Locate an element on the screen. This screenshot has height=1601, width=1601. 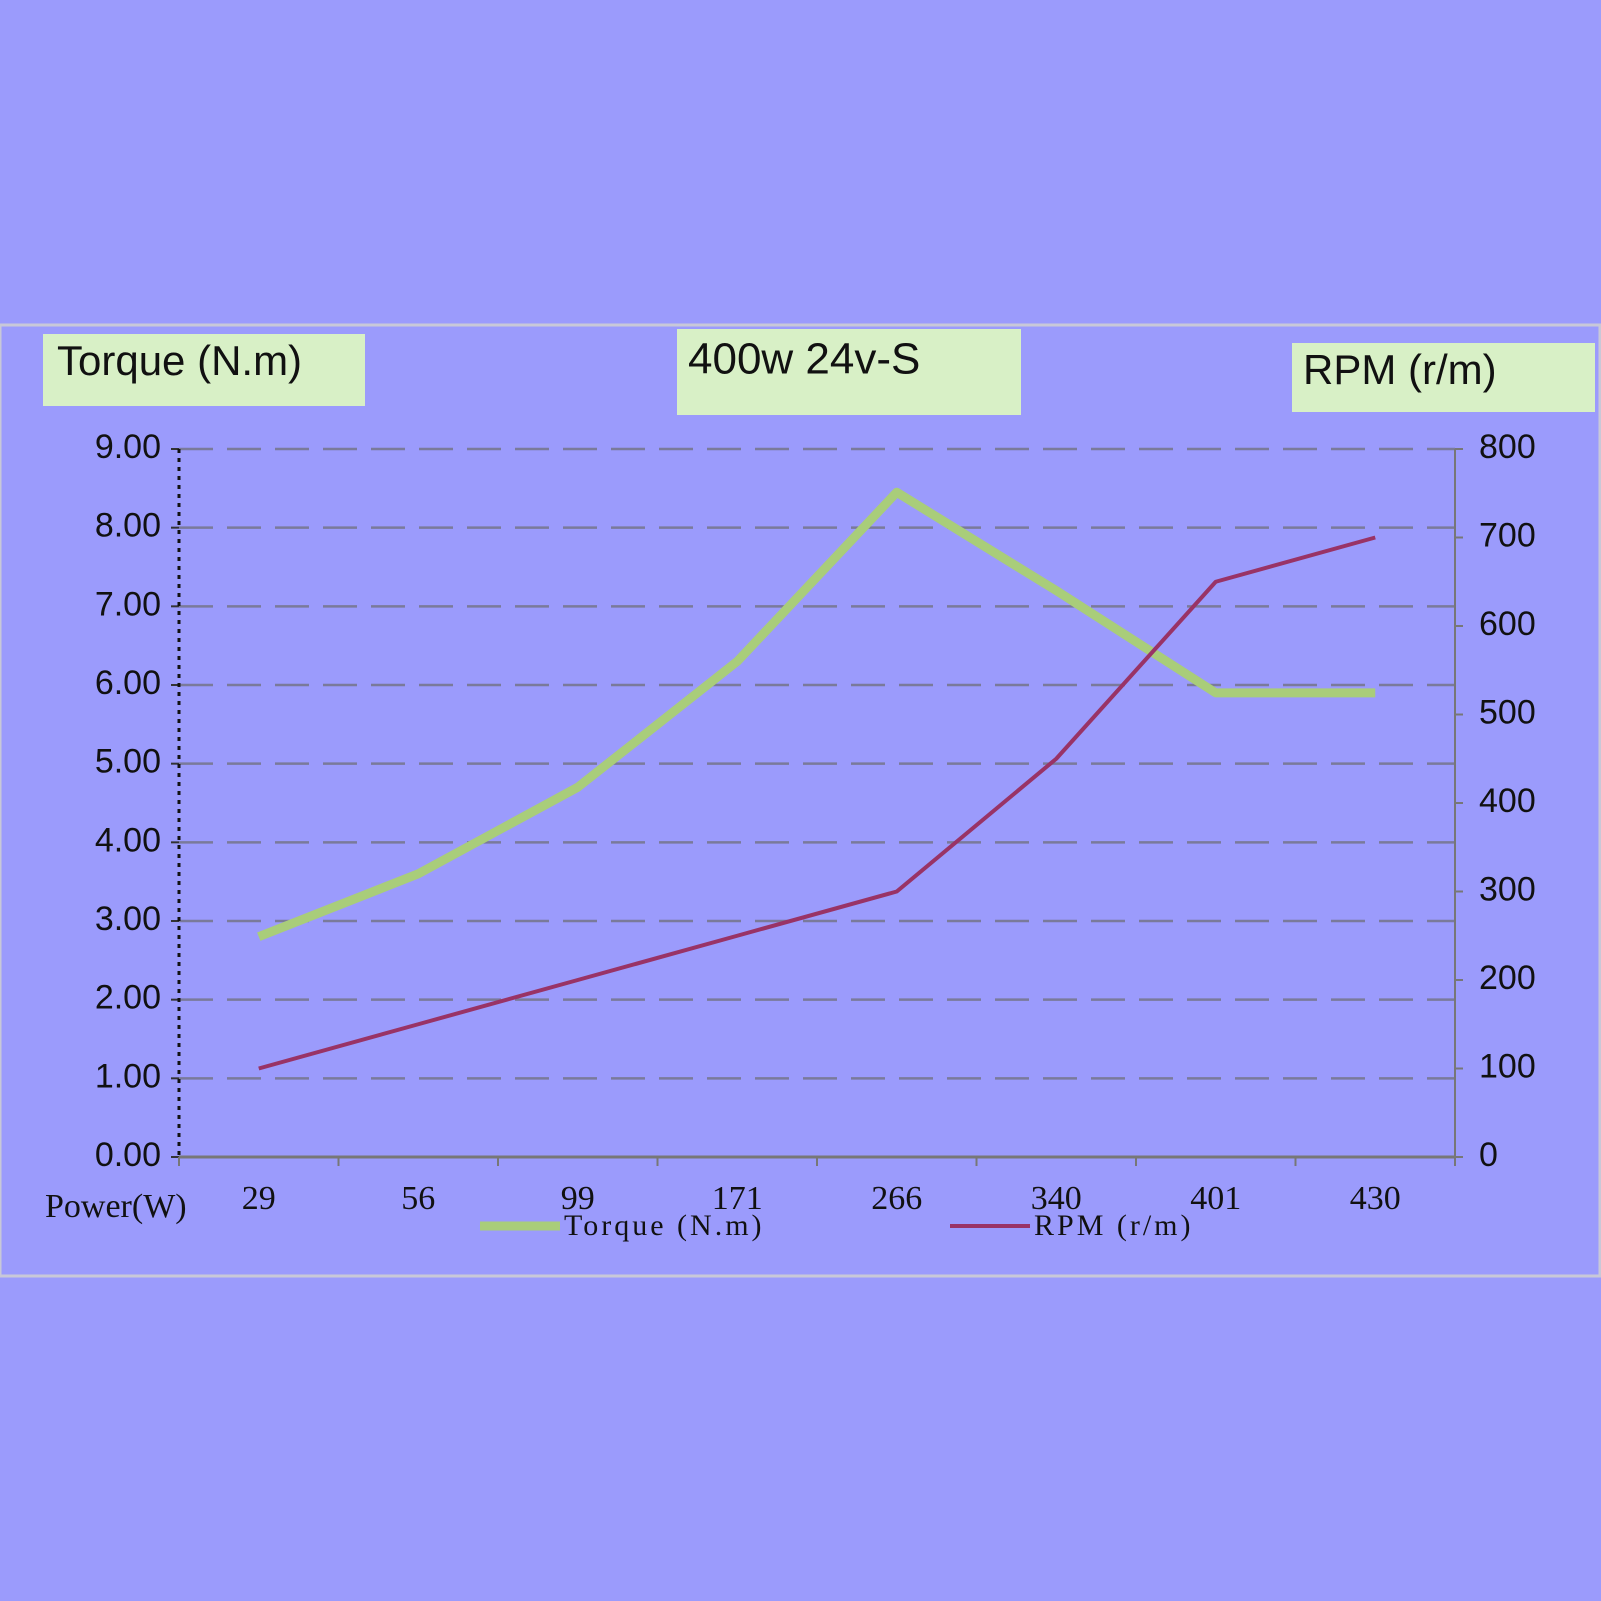
y2-tick-label: 100 is located at coordinates (1507, 1066).